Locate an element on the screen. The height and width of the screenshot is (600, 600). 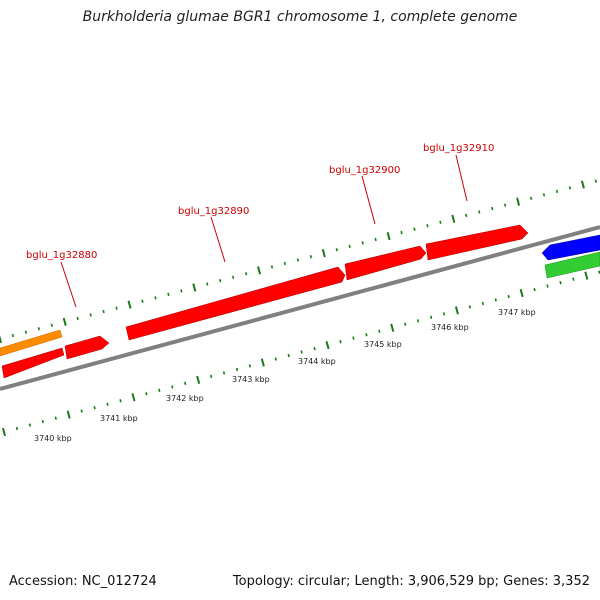
gene-label-bglu_1g32880: bglu_1g32880 is located at coordinates (61, 255).